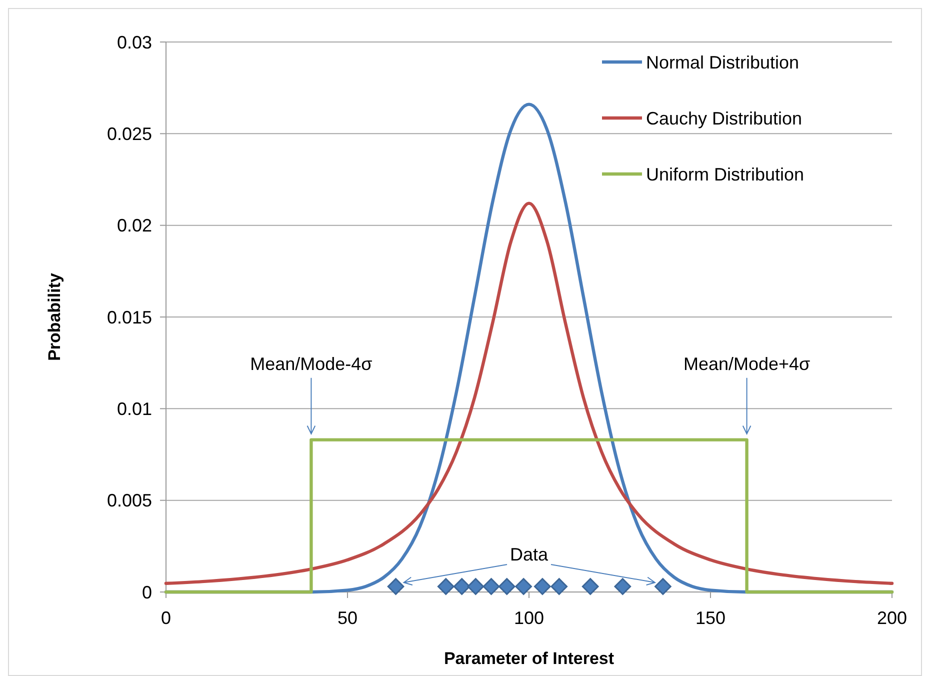 Image resolution: width=930 pixels, height=676 pixels. I want to click on x-axis-title: Parameter of Interest, so click(529, 658).